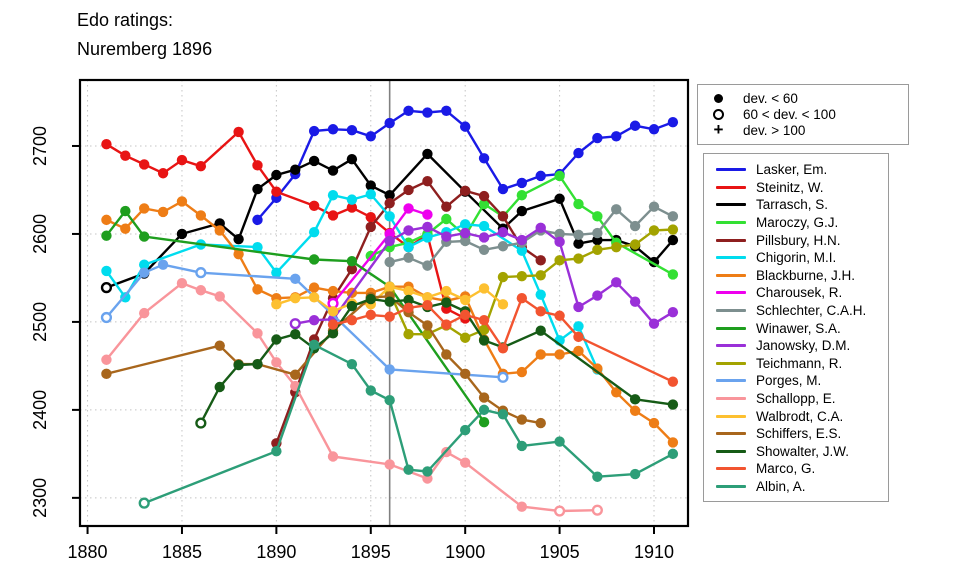 Image resolution: width=960 pixels, height=576 pixels. What do you see at coordinates (803, 346) in the screenshot?
I see `player-name-label: Janowsky, D.M.` at bounding box center [803, 346].